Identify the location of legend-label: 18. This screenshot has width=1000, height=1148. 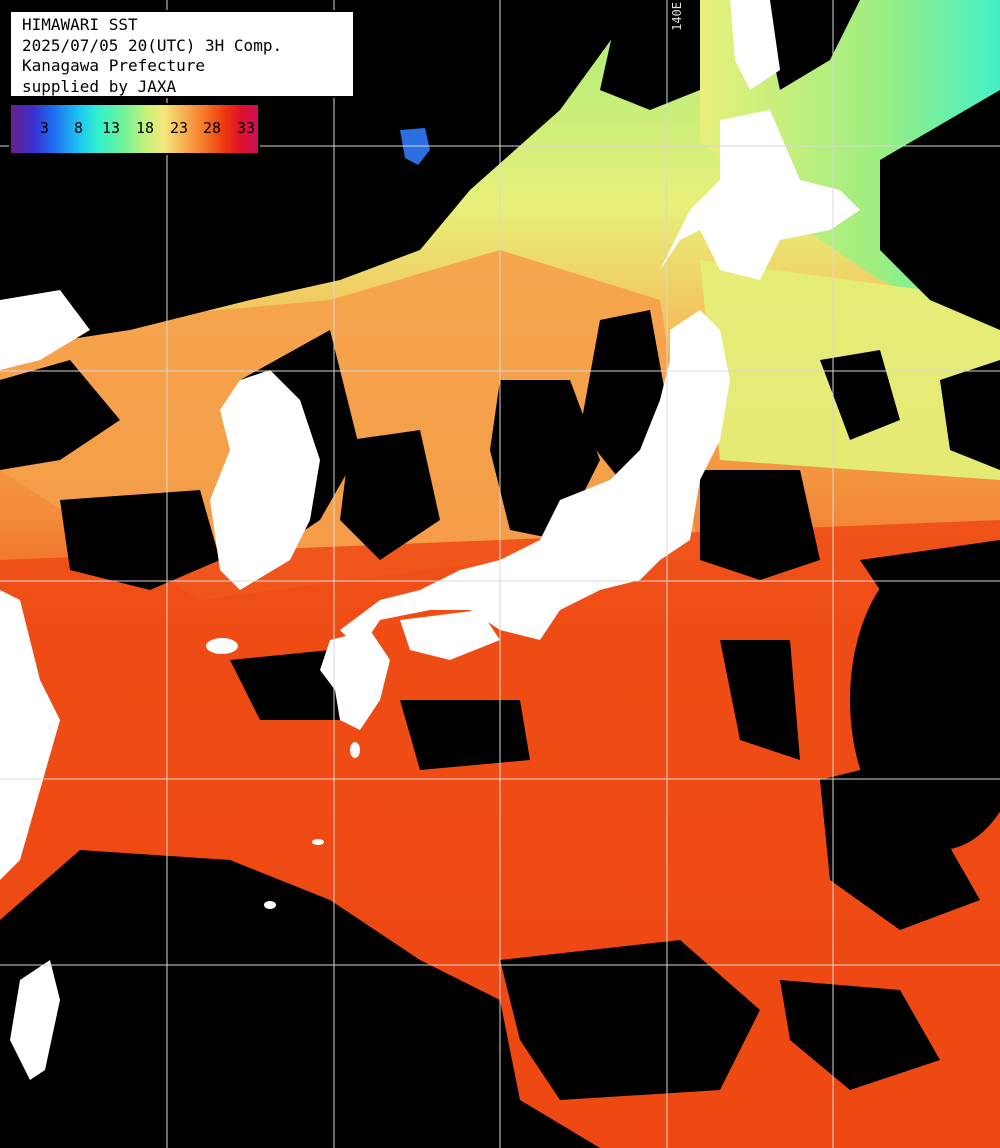
(145, 128).